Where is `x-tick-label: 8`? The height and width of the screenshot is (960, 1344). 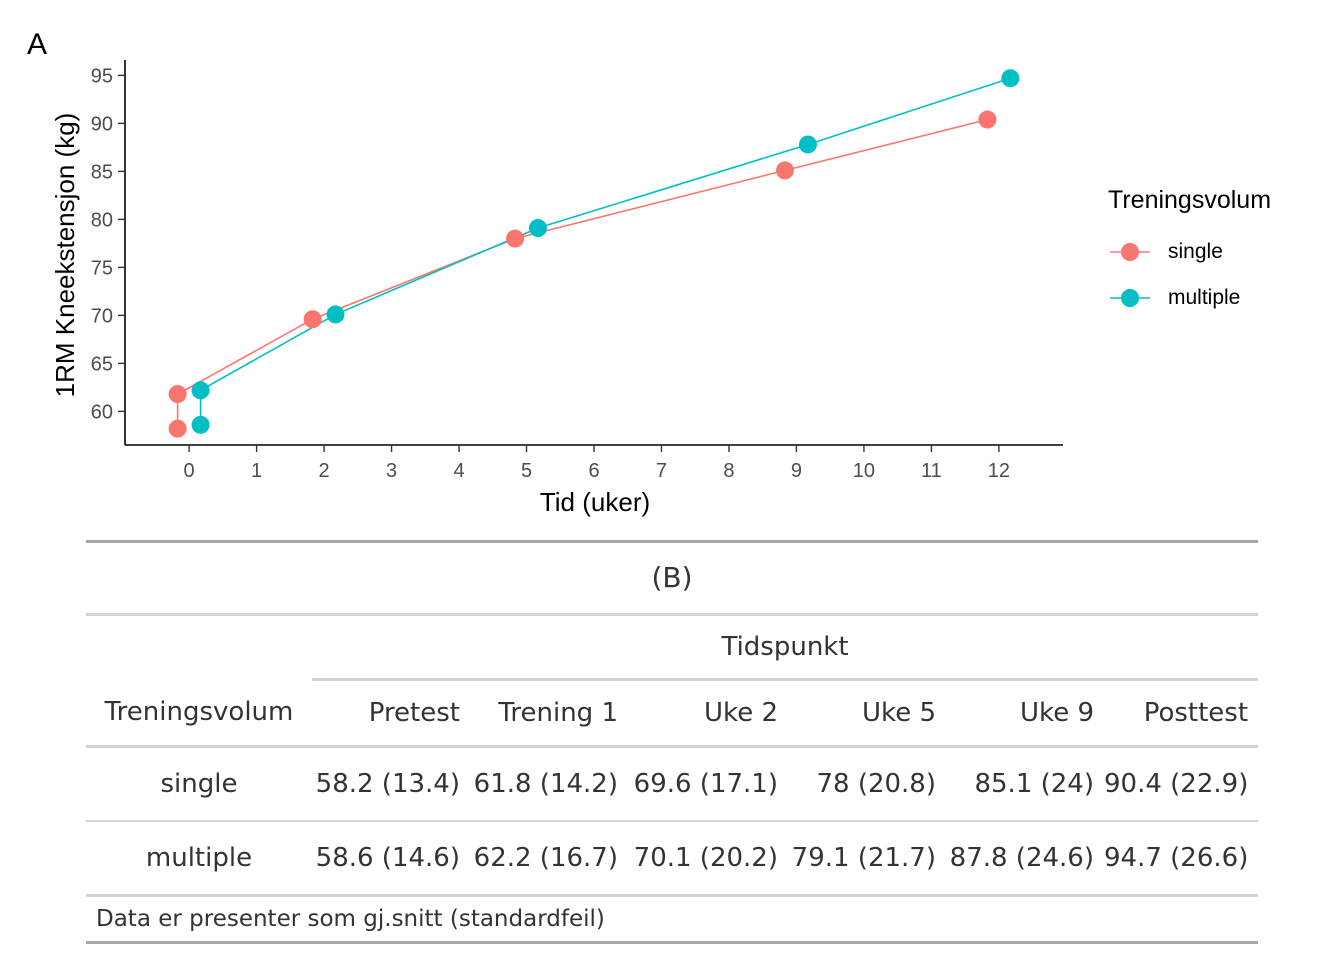 x-tick-label: 8 is located at coordinates (728, 471).